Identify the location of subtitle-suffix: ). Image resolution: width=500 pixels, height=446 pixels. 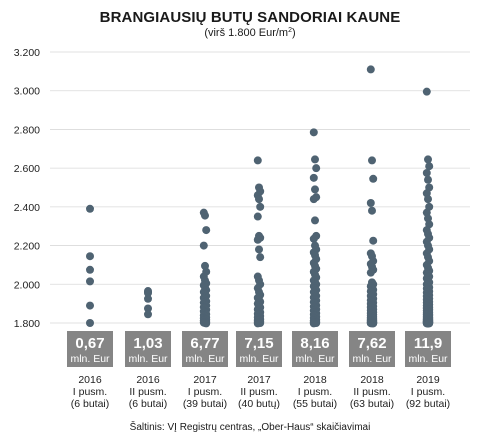
(293, 33).